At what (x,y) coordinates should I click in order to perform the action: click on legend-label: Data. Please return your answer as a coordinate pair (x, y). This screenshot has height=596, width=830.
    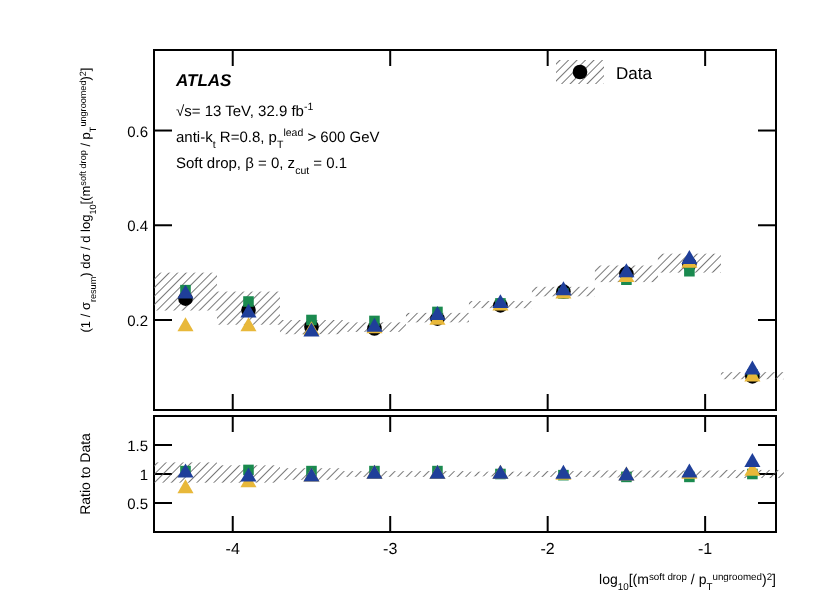
    Looking at the image, I should click on (634, 73).